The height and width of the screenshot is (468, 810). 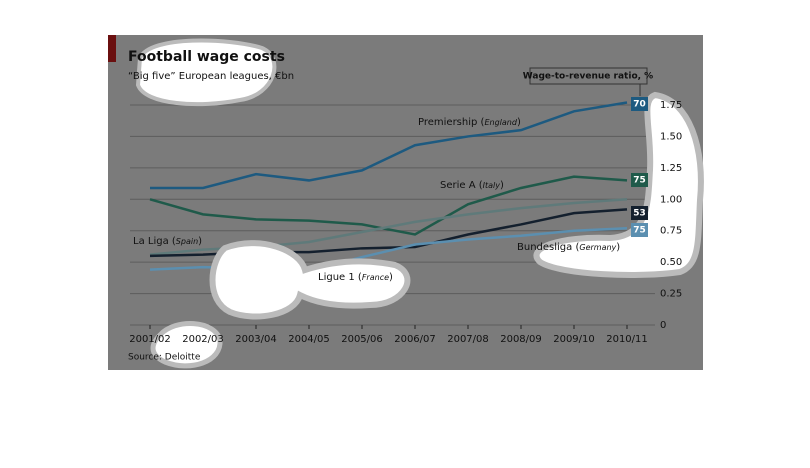 I want to click on y-annotation: Wage-to-revenue ratio, %, so click(x=588, y=77).